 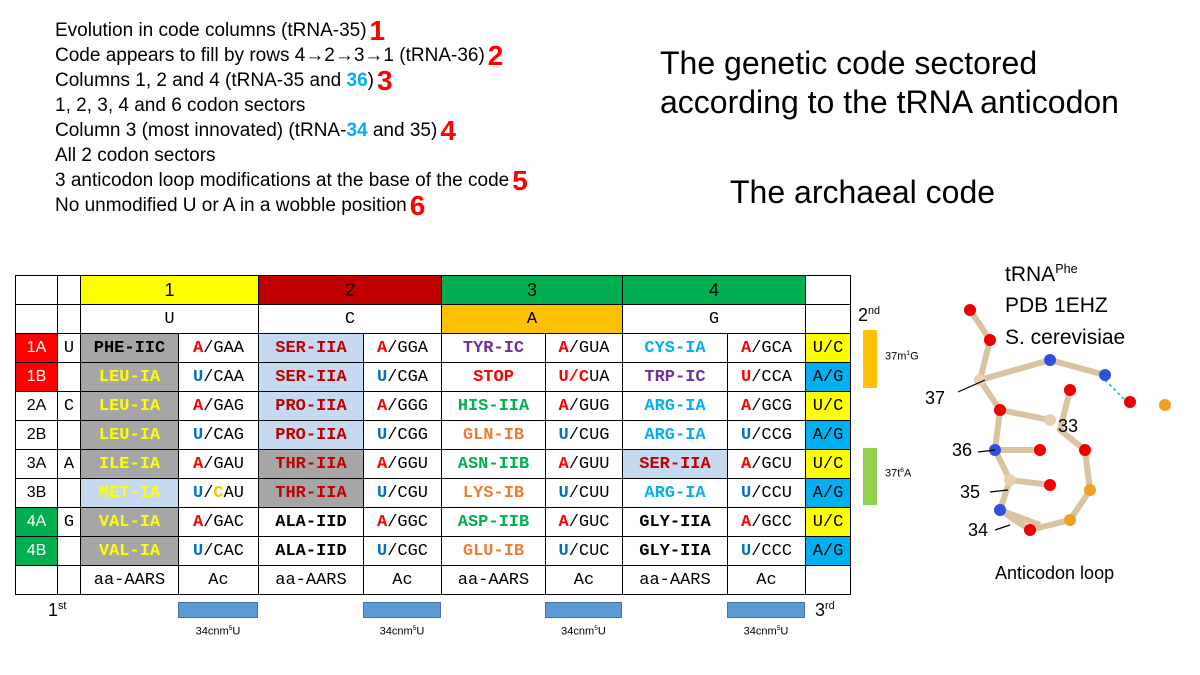 I want to click on second-base-cell: G, so click(x=714, y=319).